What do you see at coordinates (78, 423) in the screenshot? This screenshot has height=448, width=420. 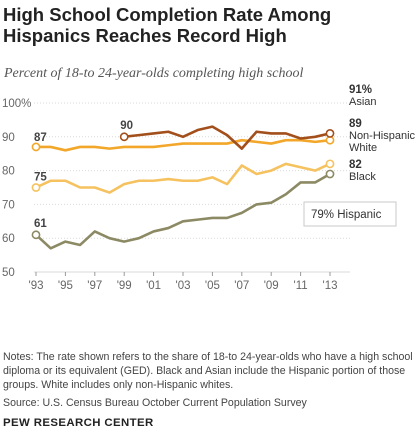 I see `organization-name: PEW RESEARCH CENTER` at bounding box center [78, 423].